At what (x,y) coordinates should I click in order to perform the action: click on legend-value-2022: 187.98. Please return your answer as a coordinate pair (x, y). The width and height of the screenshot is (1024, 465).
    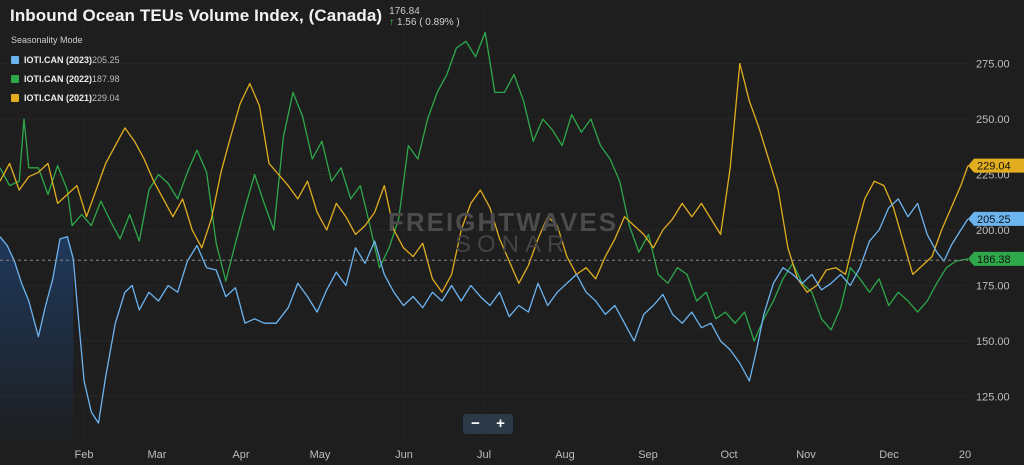
    Looking at the image, I should click on (106, 78).